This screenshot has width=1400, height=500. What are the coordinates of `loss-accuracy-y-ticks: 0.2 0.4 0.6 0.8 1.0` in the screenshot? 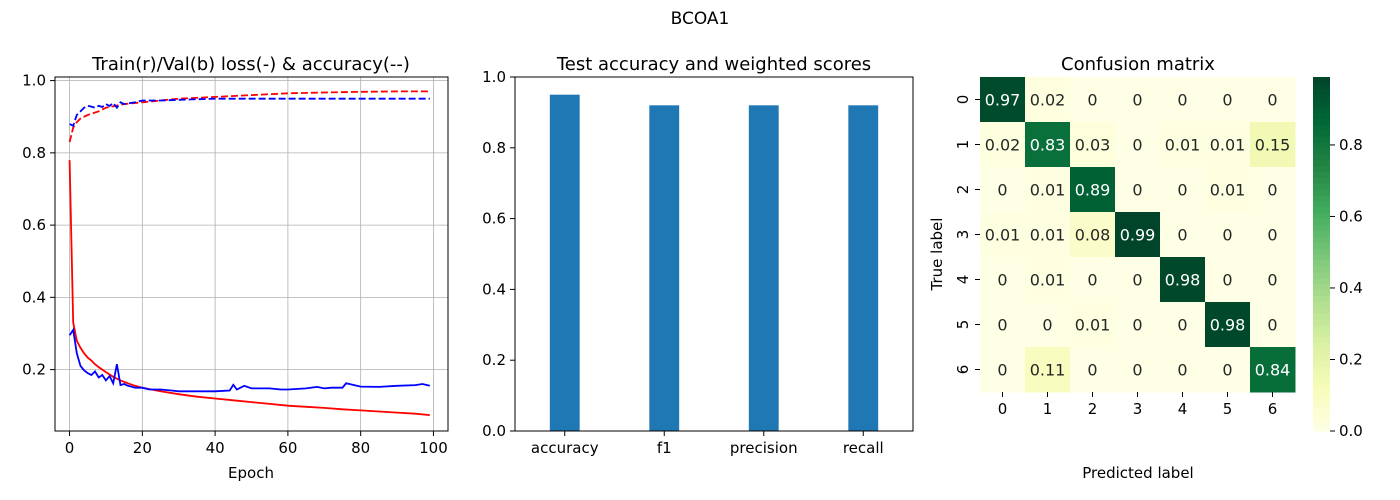 It's located at (38, 225).